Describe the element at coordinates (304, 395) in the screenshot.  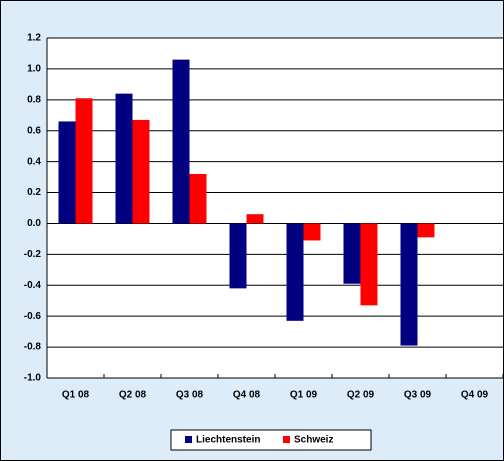
I see `x-tick-label: Q1 09` at that location.